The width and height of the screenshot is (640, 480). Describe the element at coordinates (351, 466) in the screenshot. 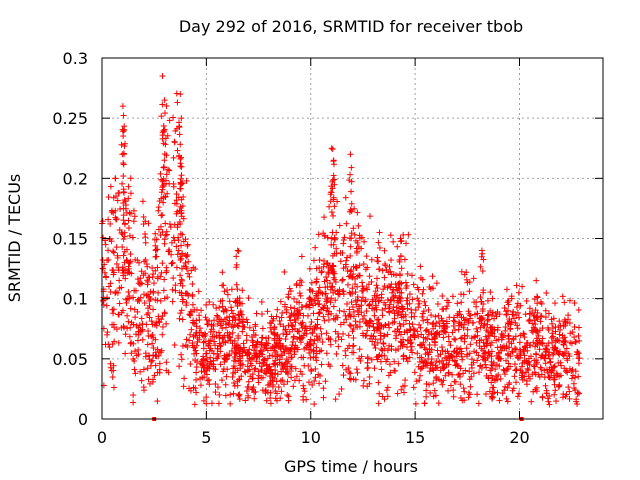

I see `x-axis-label: GPS time / hours` at that location.